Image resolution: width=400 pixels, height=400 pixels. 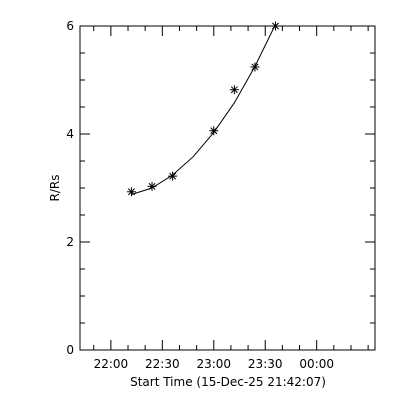 What do you see at coordinates (70, 188) in the screenshot?
I see `y-axis-tick-labels: 0 2 4 6` at bounding box center [70, 188].